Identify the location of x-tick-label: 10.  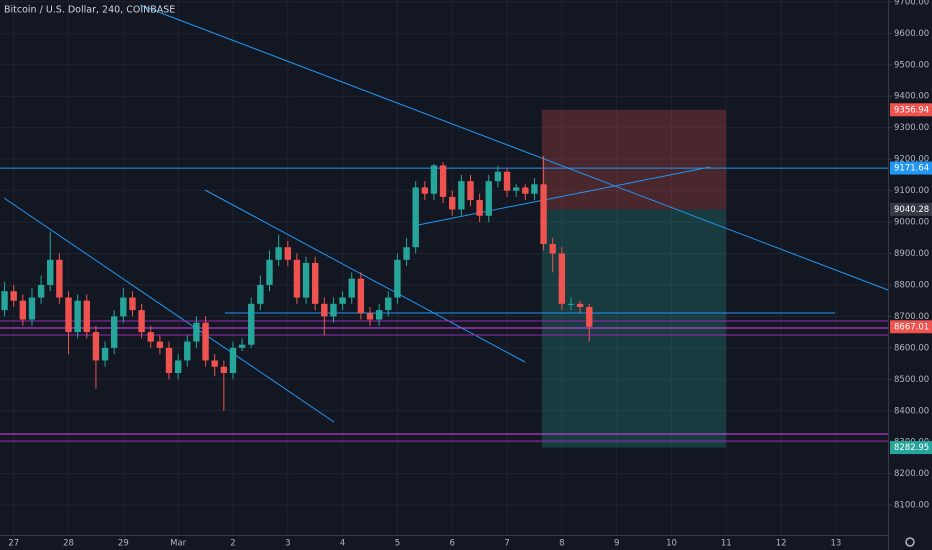
(671, 544).